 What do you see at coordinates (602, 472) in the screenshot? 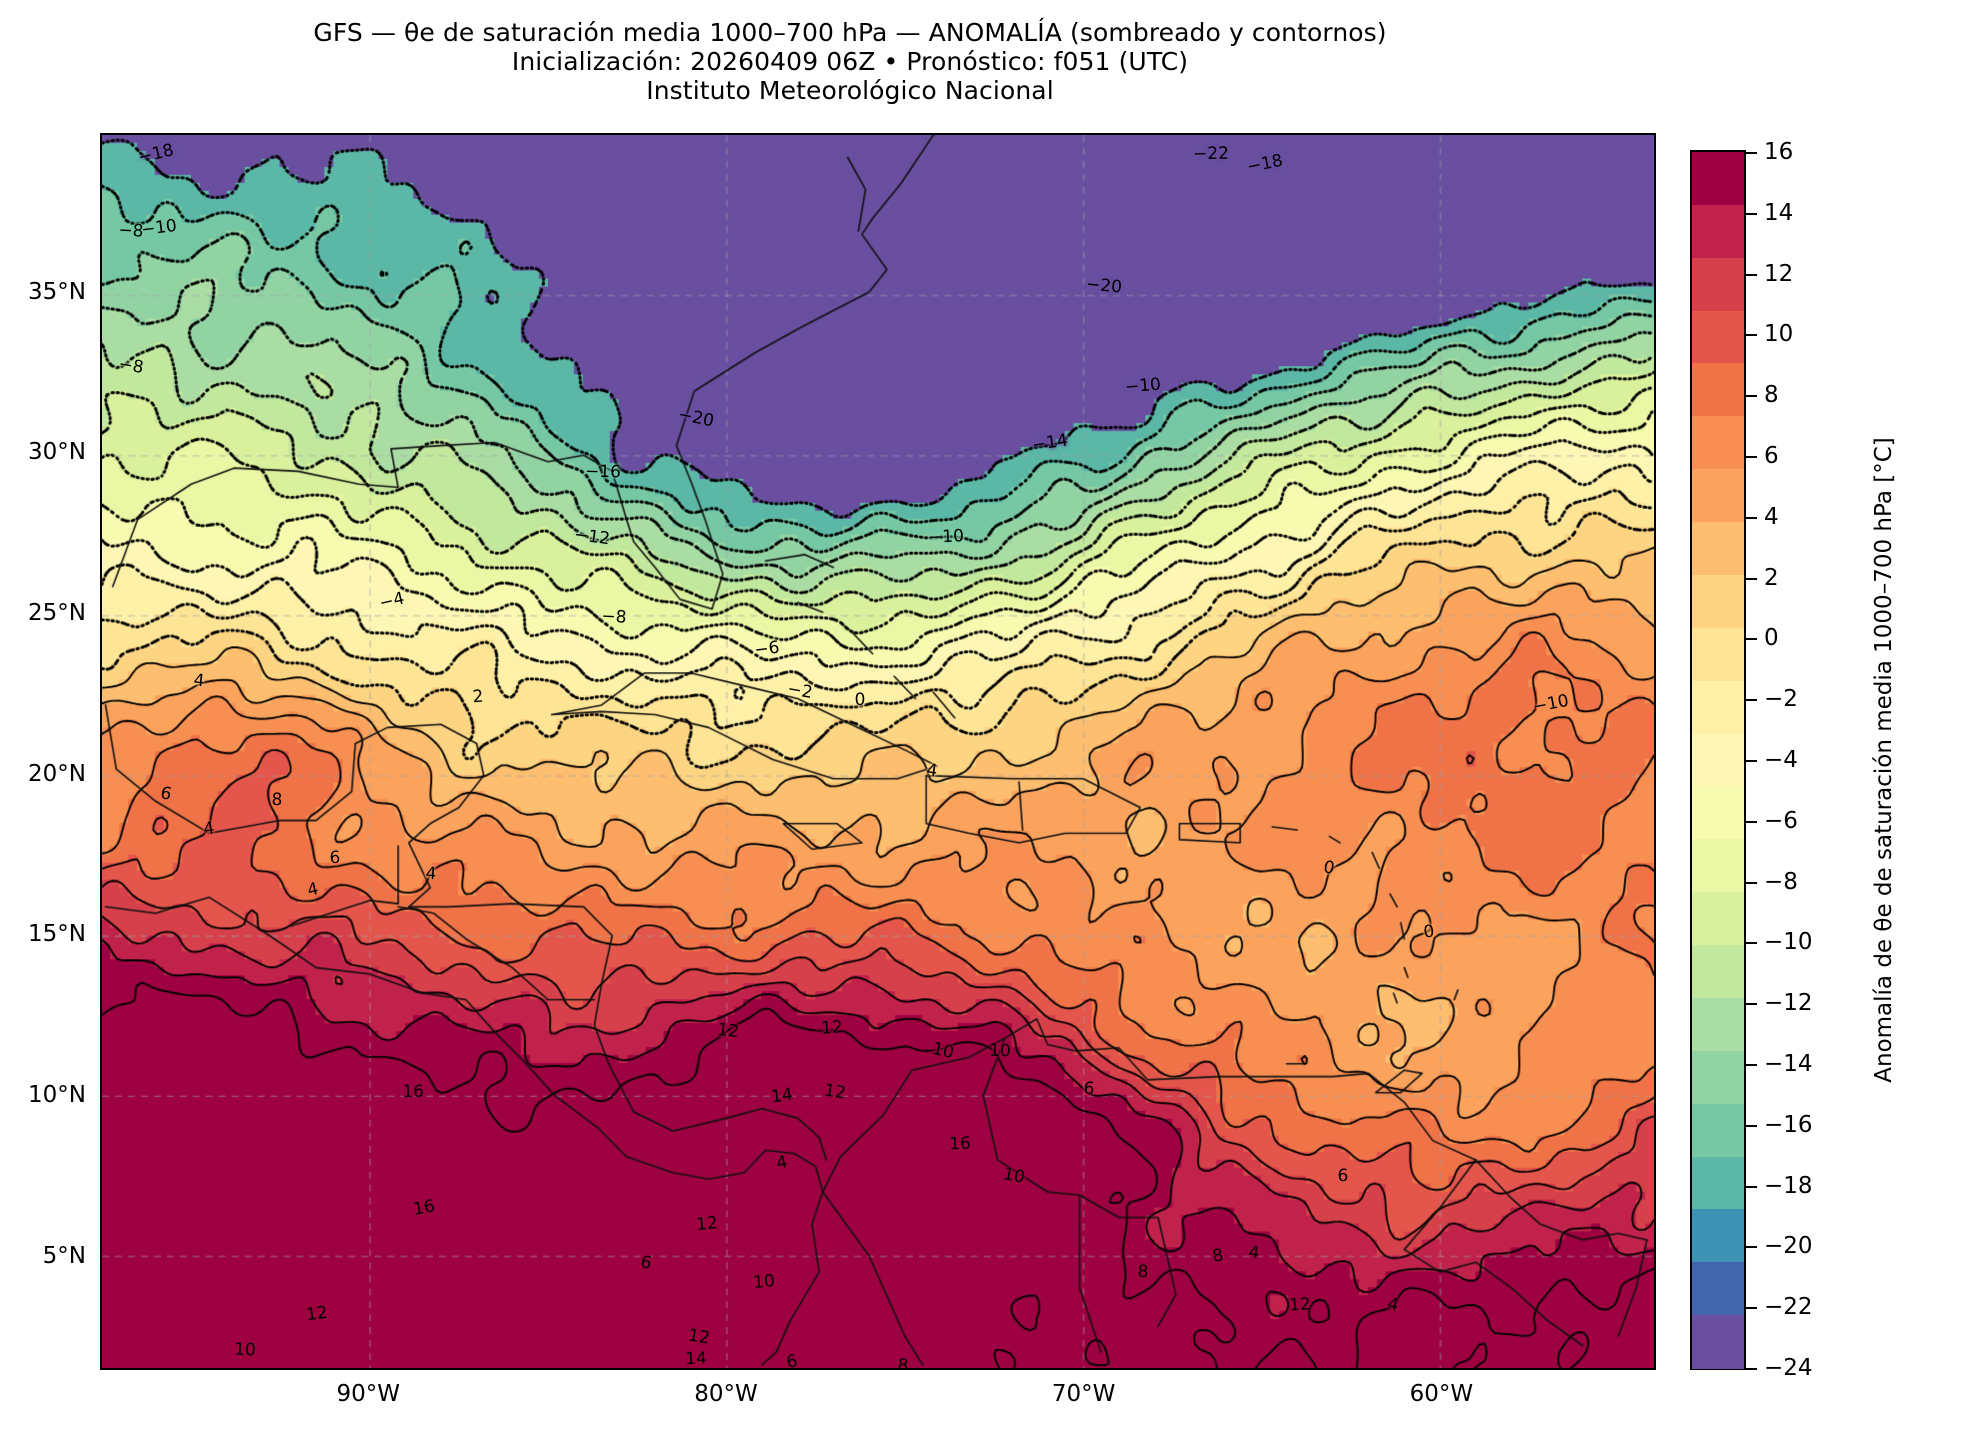
I see `contour-label: −16` at bounding box center [602, 472].